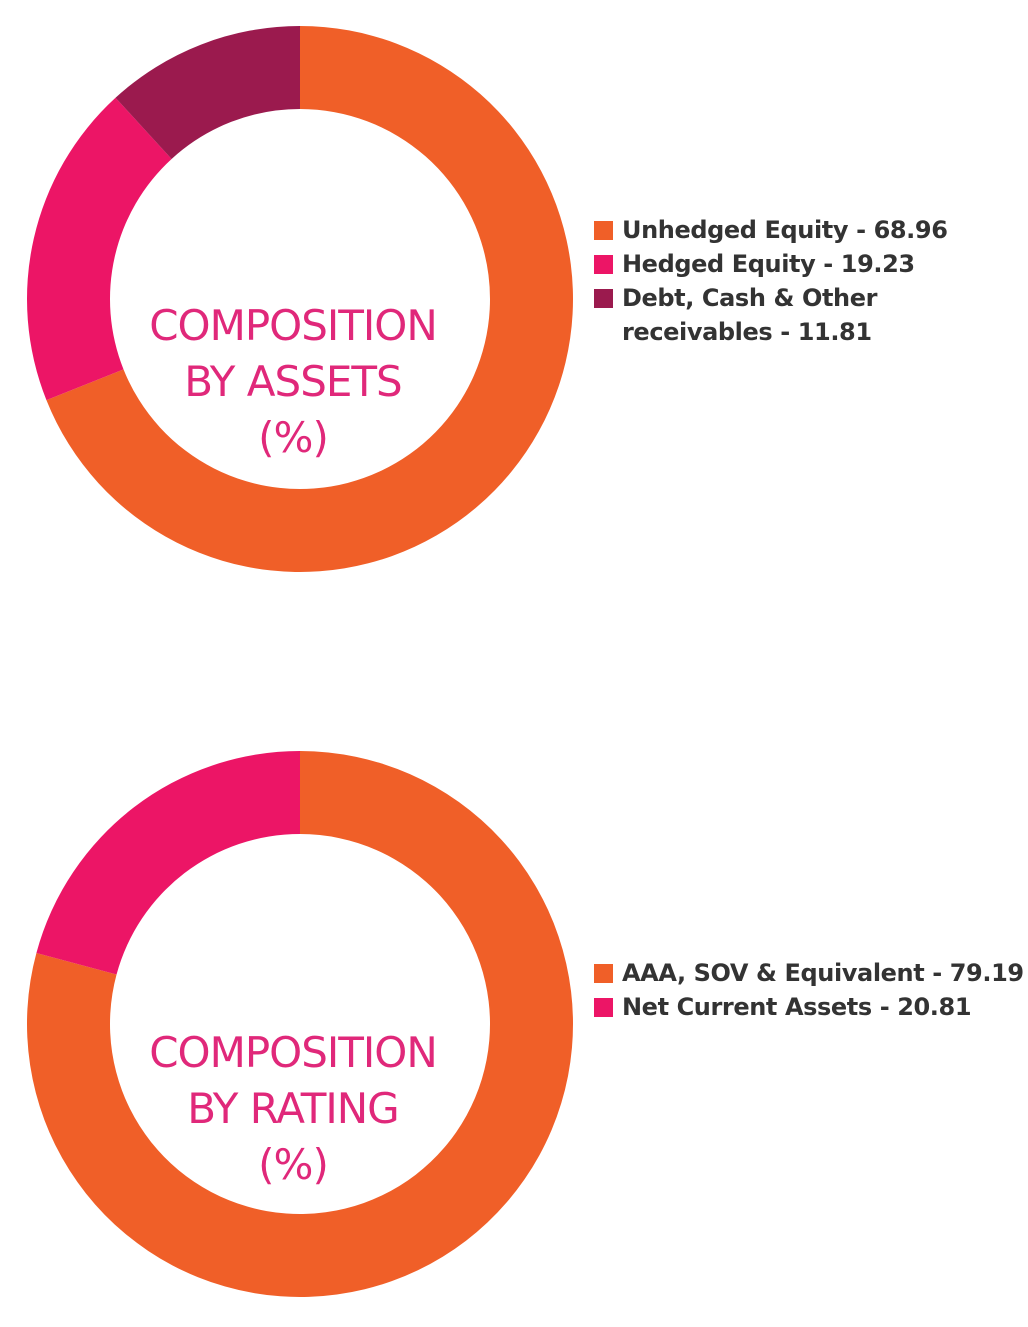 The width and height of the screenshot is (1028, 1327). I want to click on legend-swatch-debt-cash-other, so click(603, 298).